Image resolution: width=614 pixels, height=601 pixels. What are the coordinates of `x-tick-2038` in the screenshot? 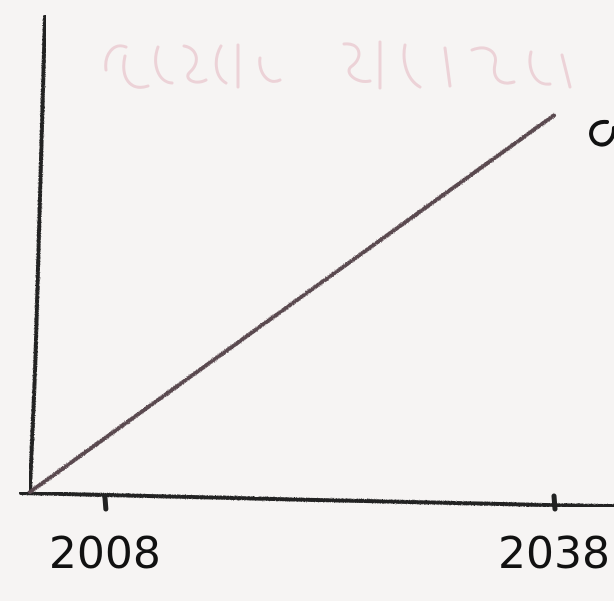 It's located at (554, 502).